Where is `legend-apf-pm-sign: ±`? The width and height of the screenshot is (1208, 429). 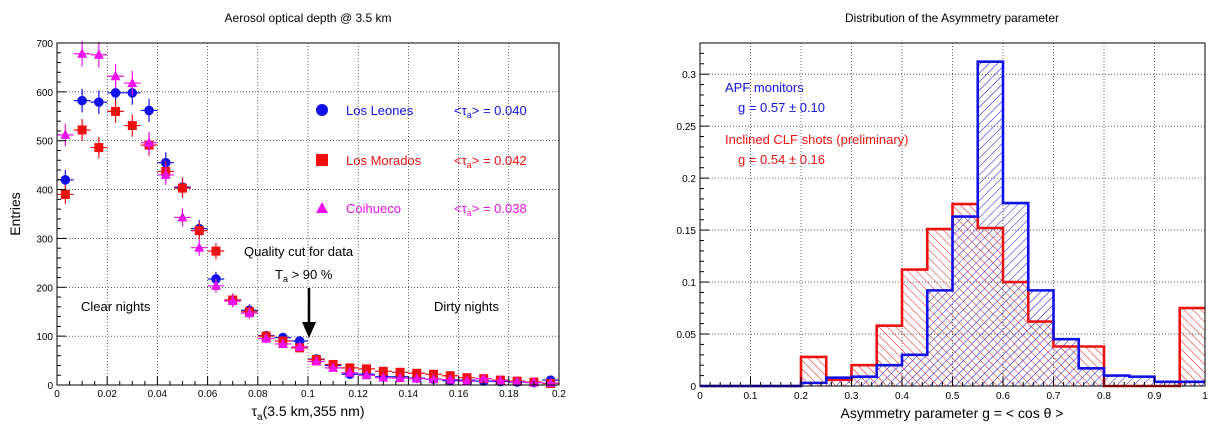
legend-apf-pm-sign: ± is located at coordinates (792, 107).